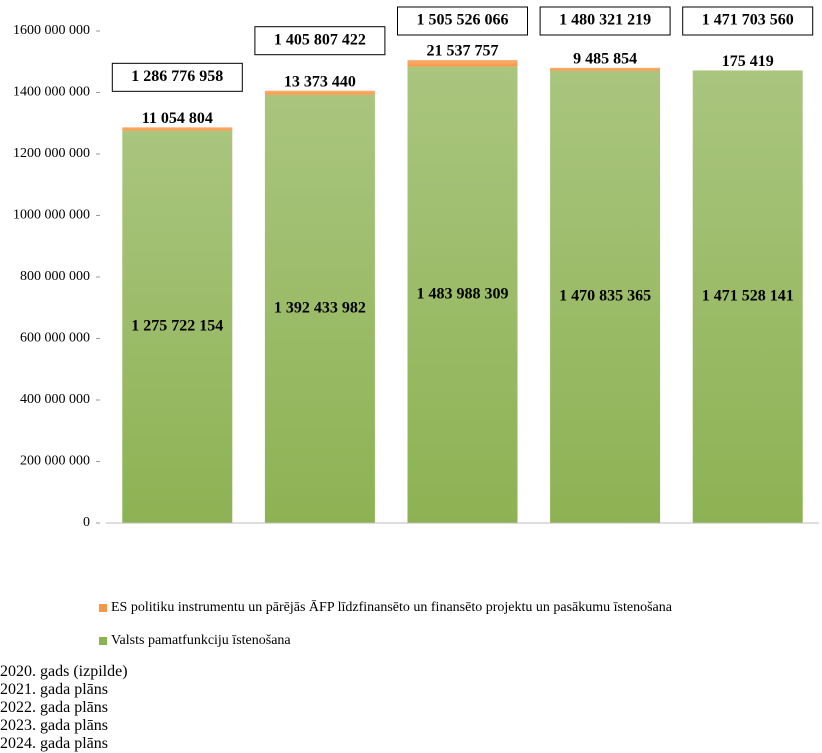 The width and height of the screenshot is (822, 753). Describe the element at coordinates (463, 20) in the screenshot. I see `total-label: 1 505 526 066` at that location.